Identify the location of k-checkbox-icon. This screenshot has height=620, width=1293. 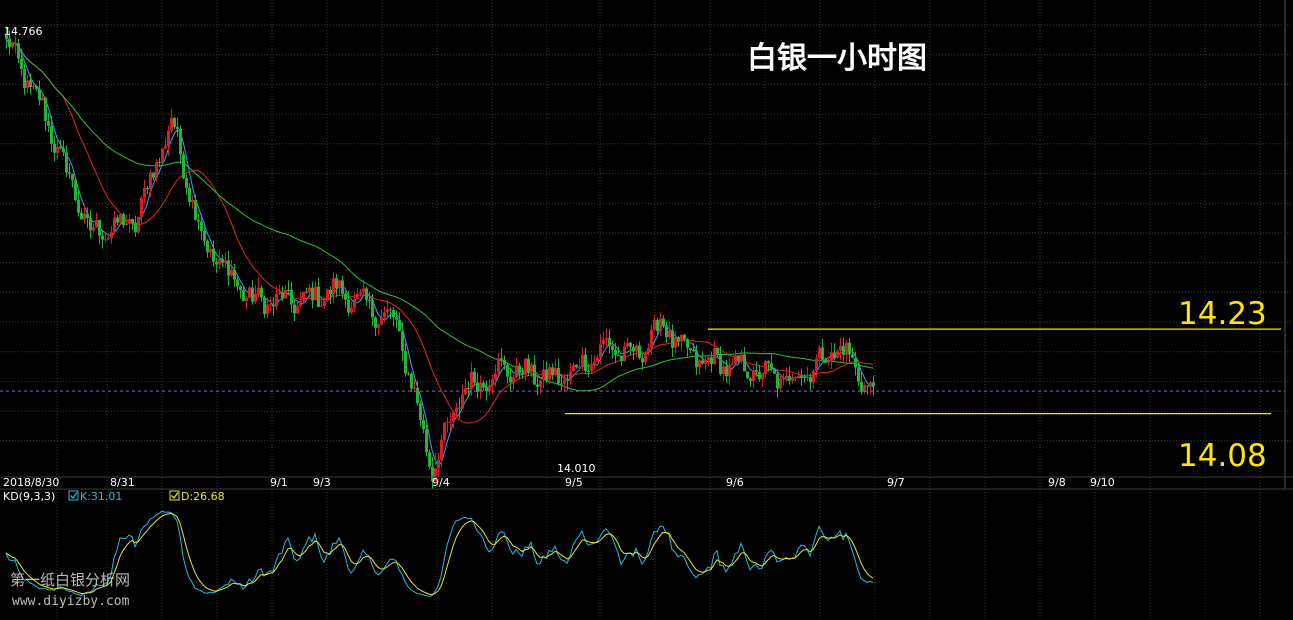
(73, 495).